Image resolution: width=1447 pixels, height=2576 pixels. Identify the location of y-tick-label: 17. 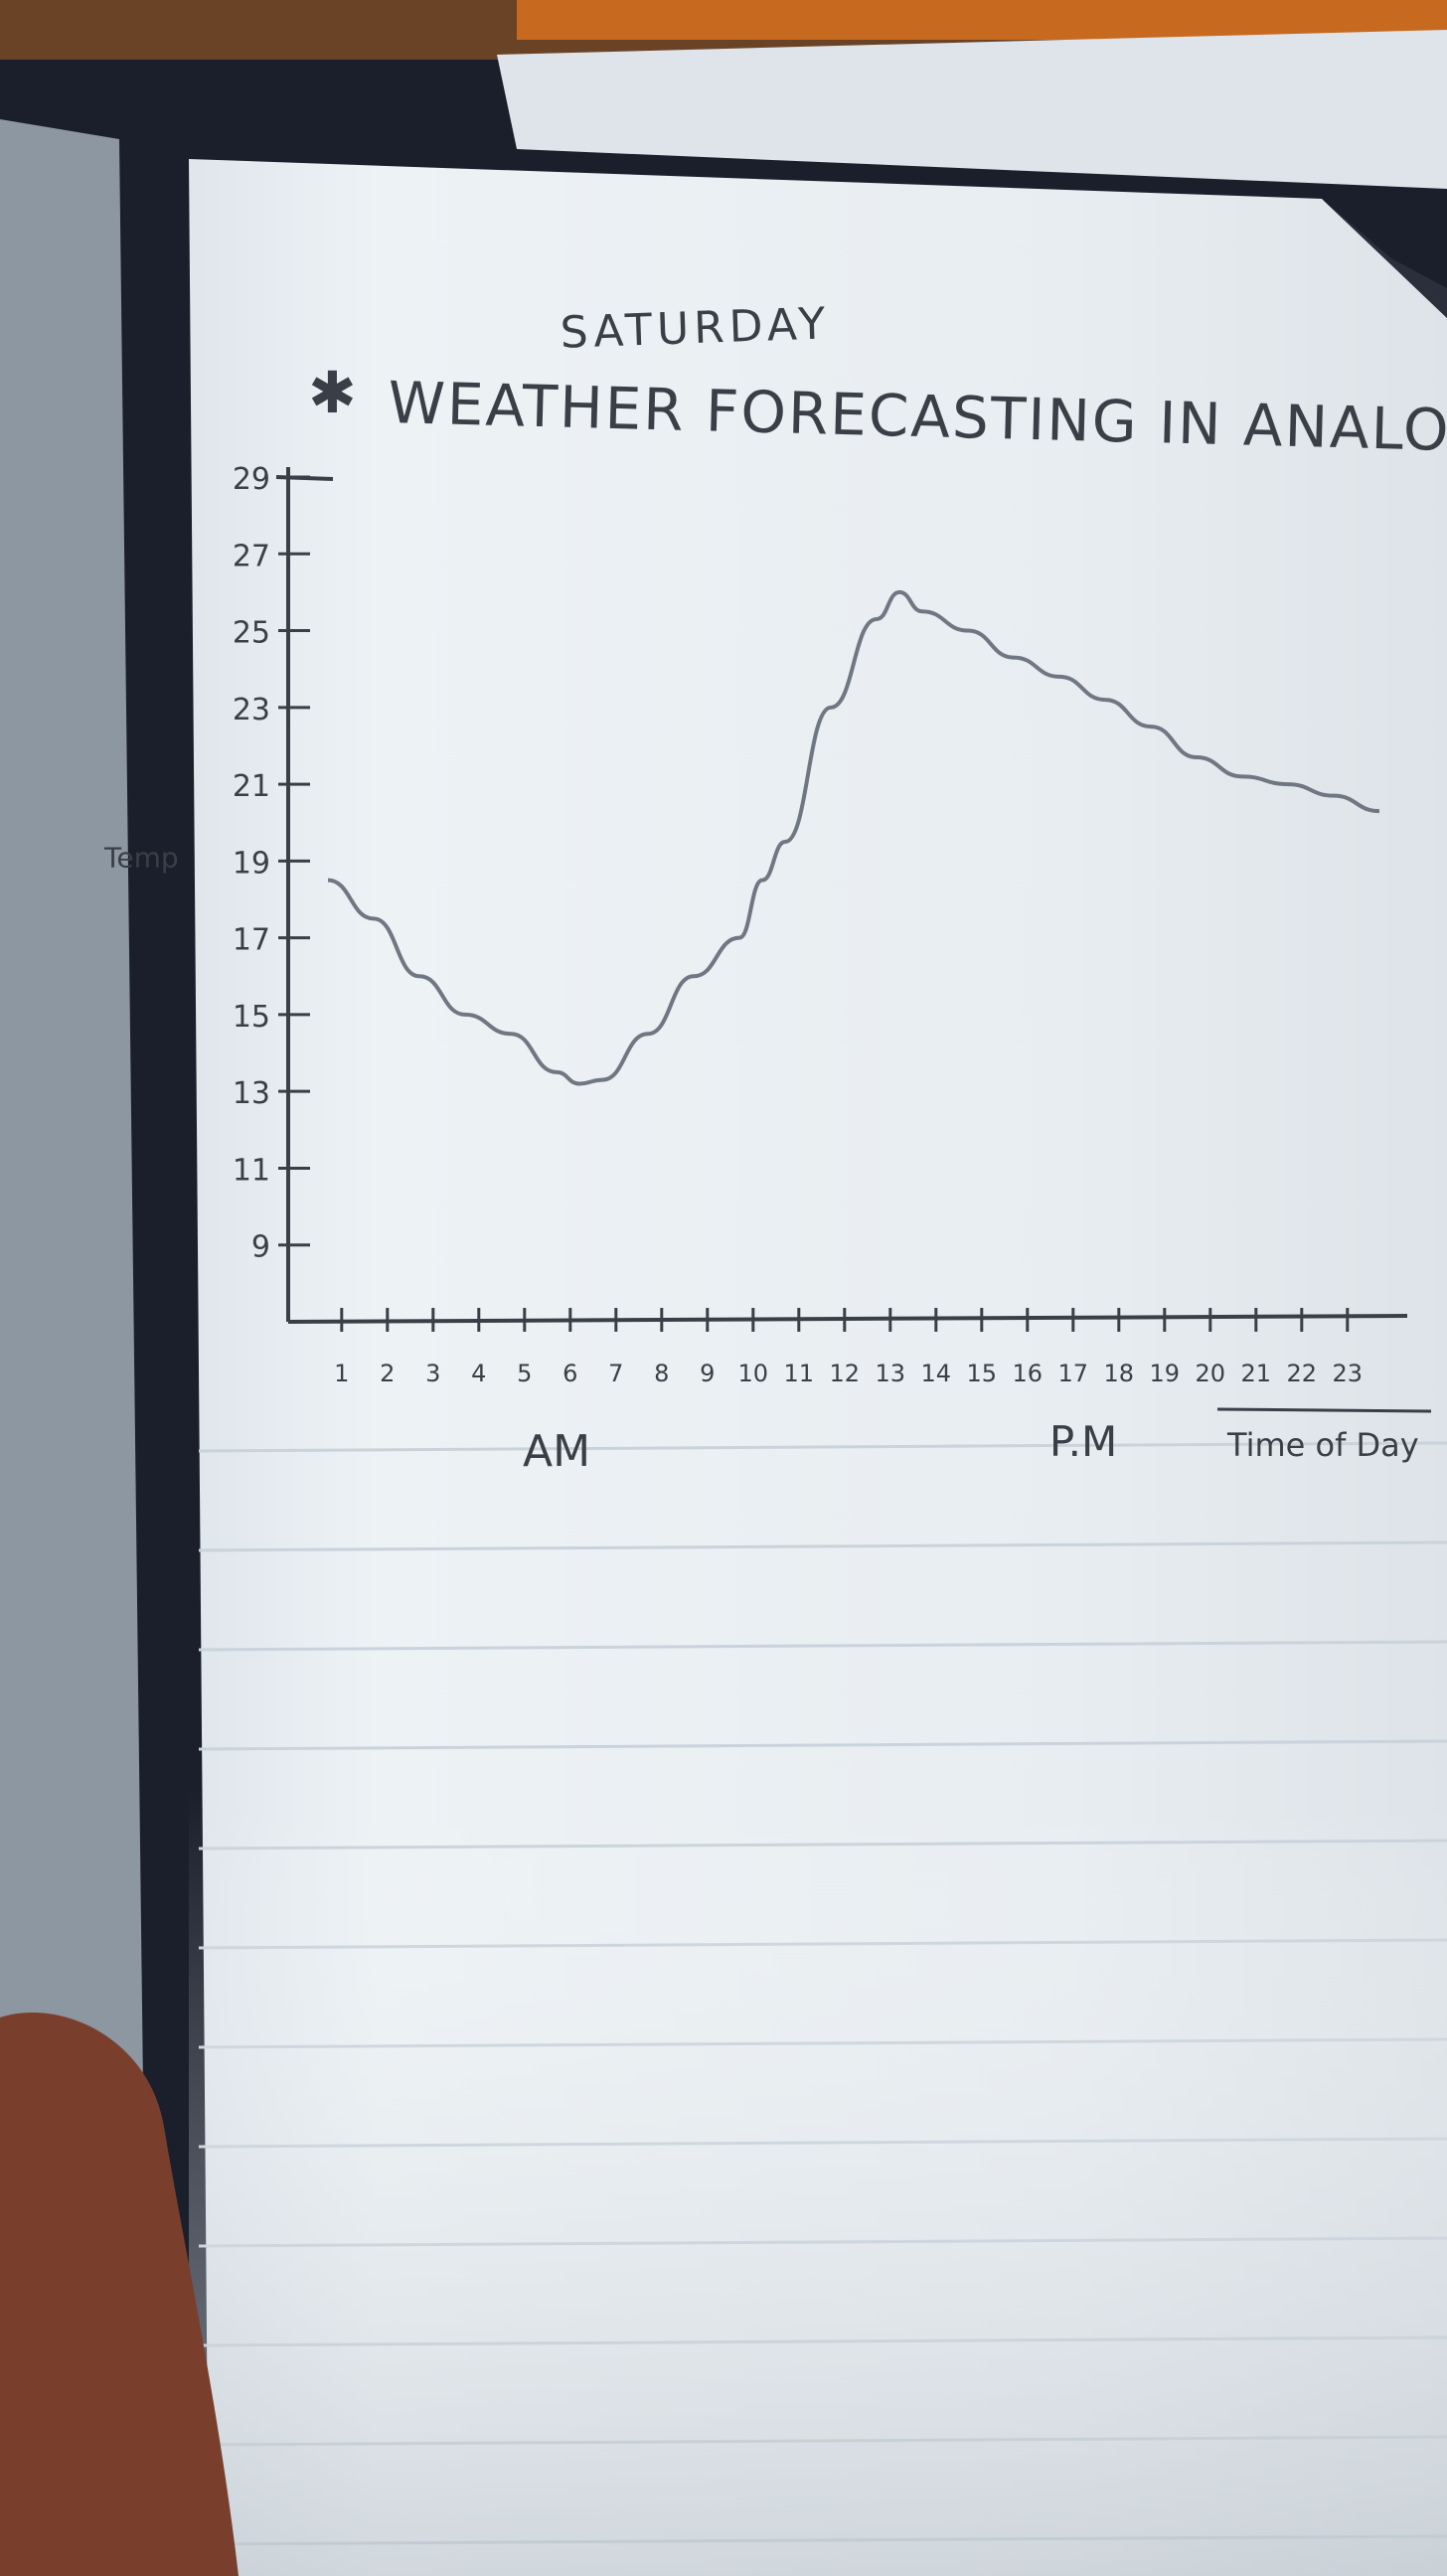
(252, 940).